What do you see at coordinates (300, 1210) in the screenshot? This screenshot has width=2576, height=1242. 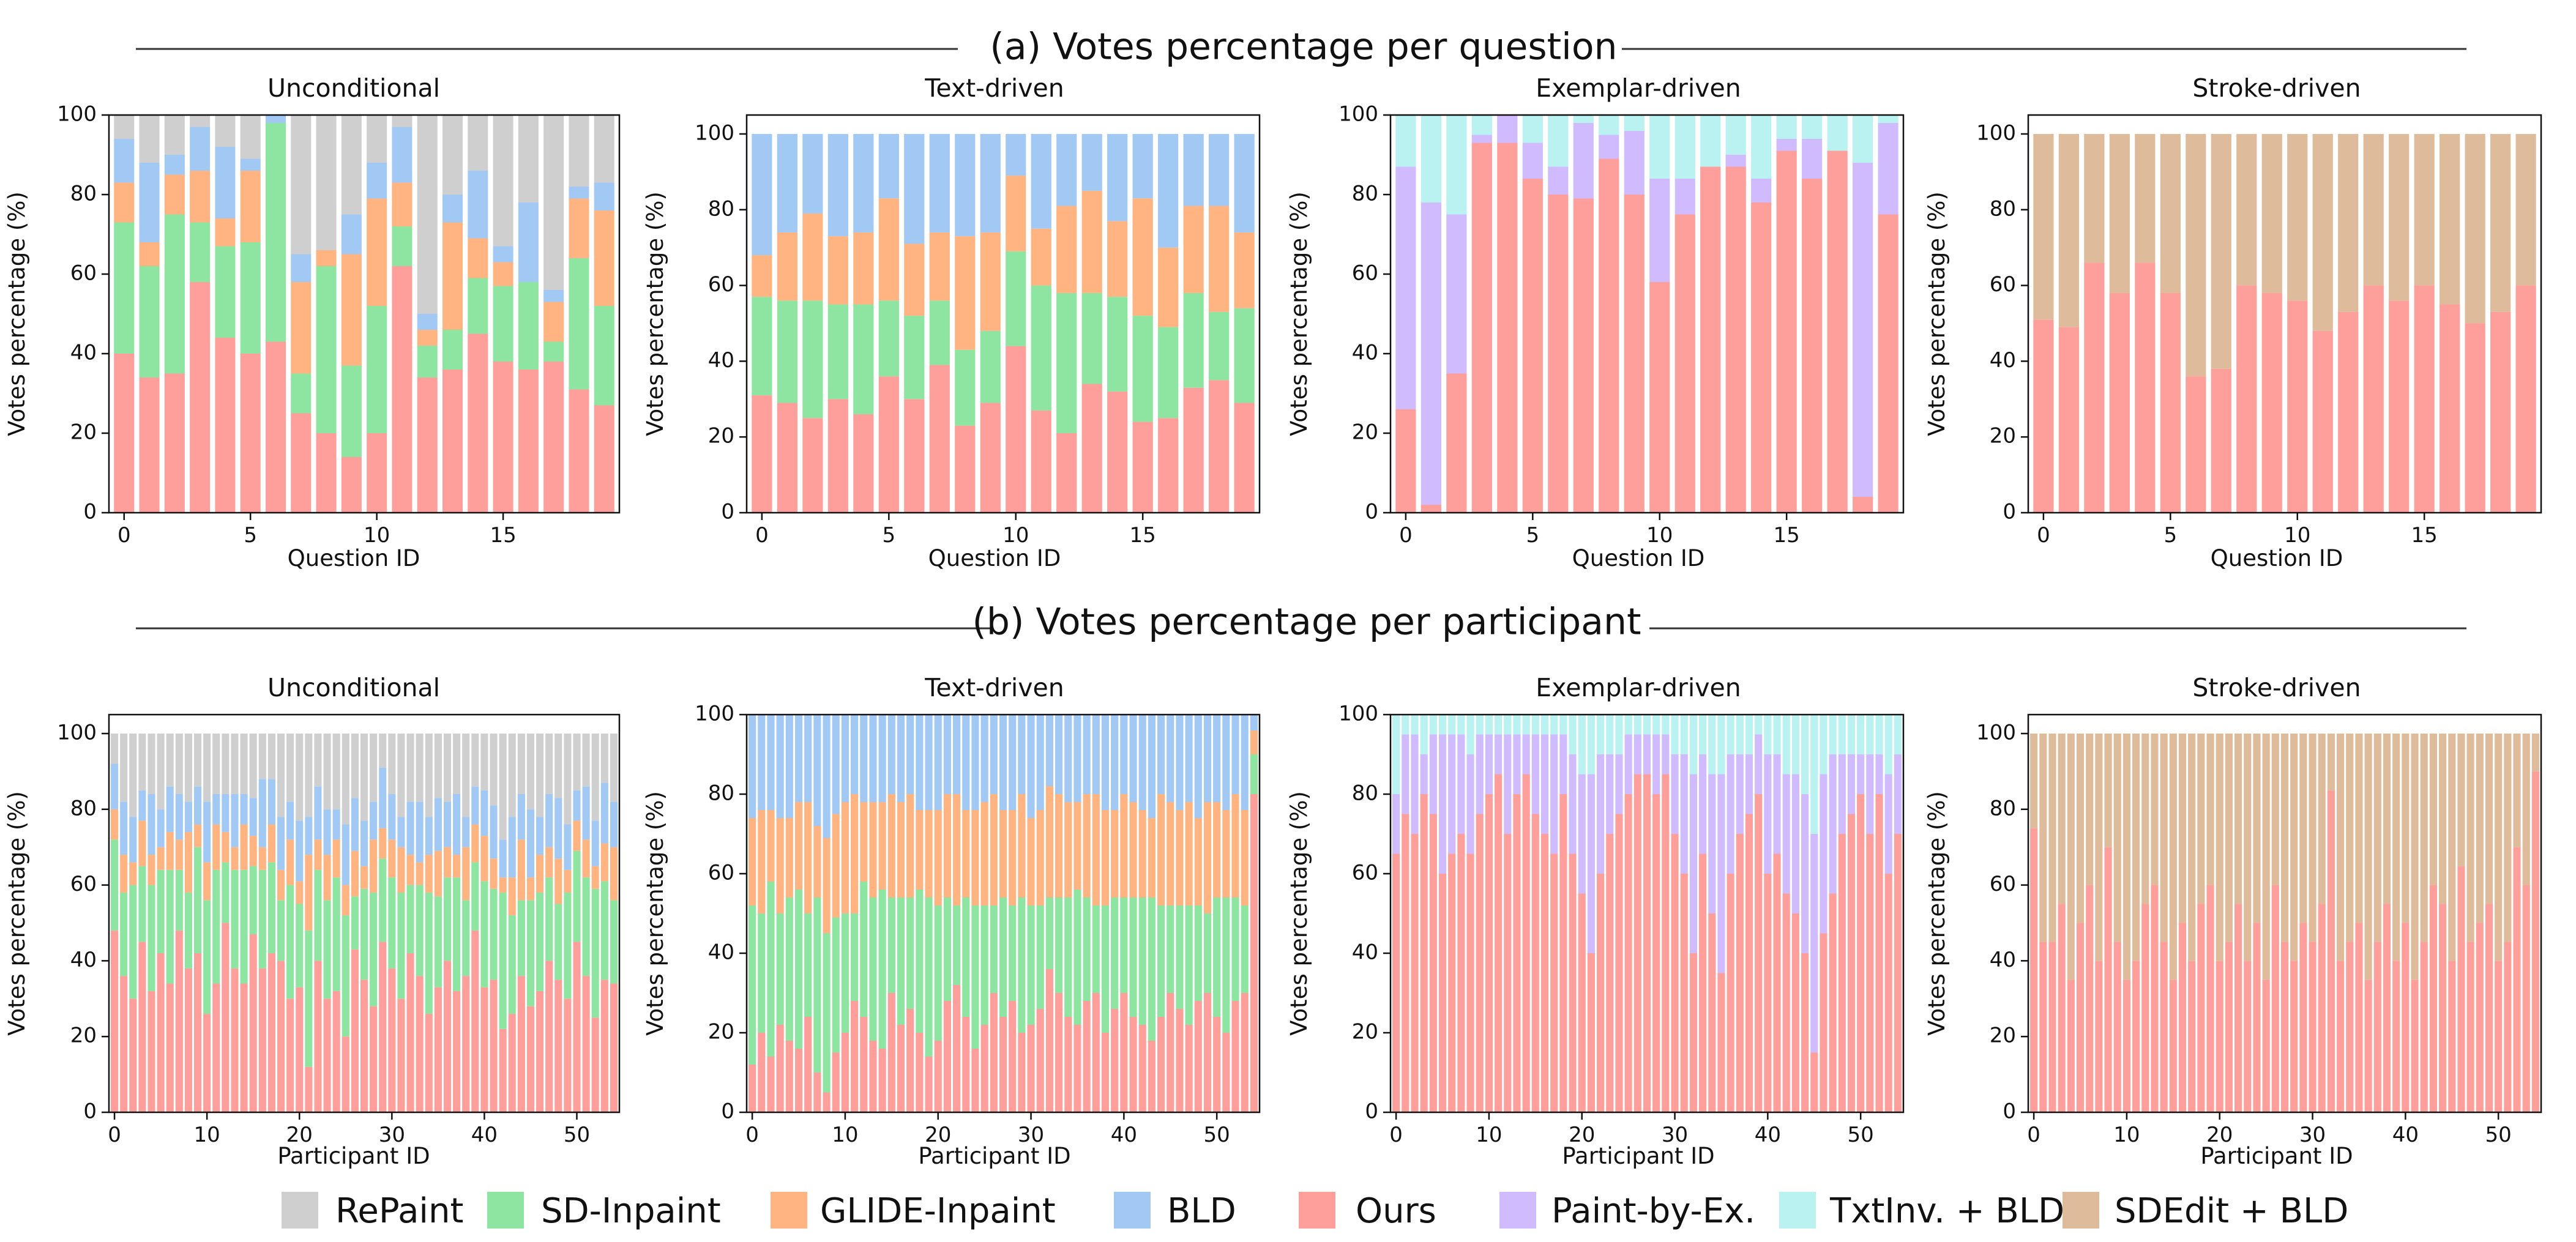 I see `legend-swatch-repaint` at bounding box center [300, 1210].